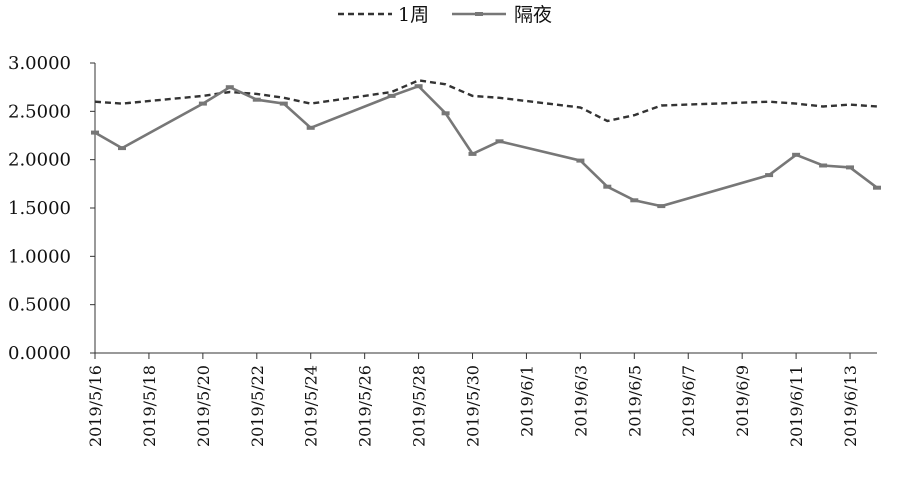  I want to click on x-tick-label: 2019/5/28, so click(419, 406).